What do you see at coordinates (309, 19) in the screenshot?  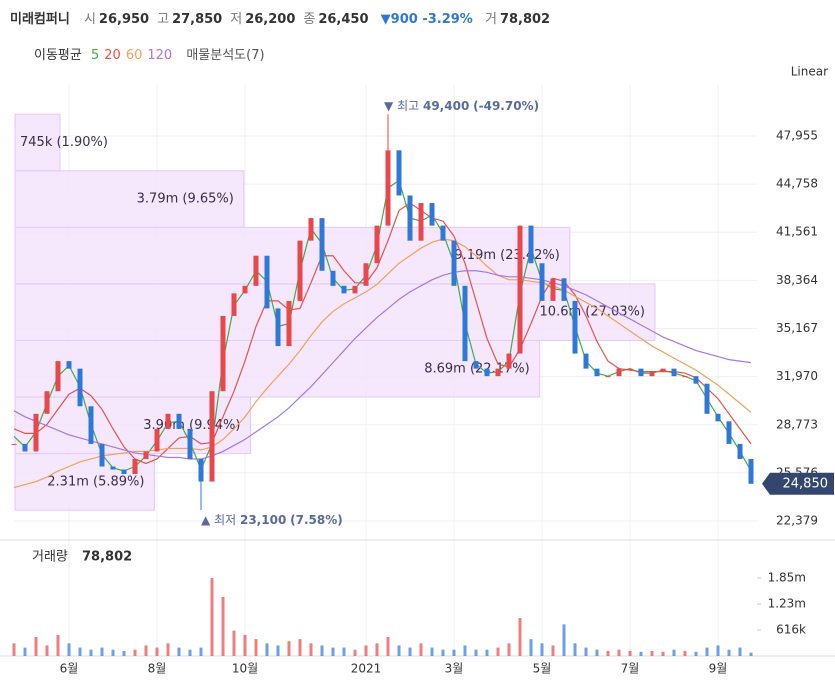 I see `price-label: 종` at bounding box center [309, 19].